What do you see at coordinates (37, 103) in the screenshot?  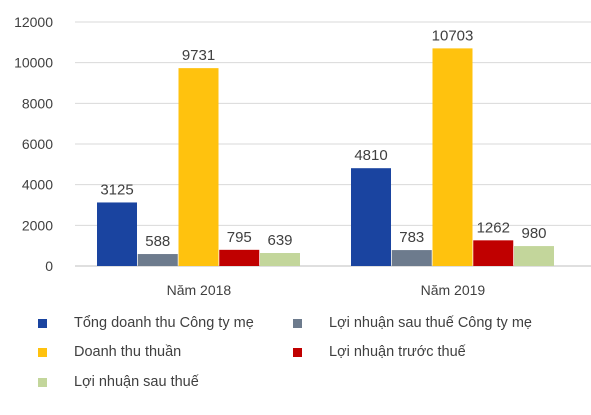 I see `y-tick-label: 8000` at bounding box center [37, 103].